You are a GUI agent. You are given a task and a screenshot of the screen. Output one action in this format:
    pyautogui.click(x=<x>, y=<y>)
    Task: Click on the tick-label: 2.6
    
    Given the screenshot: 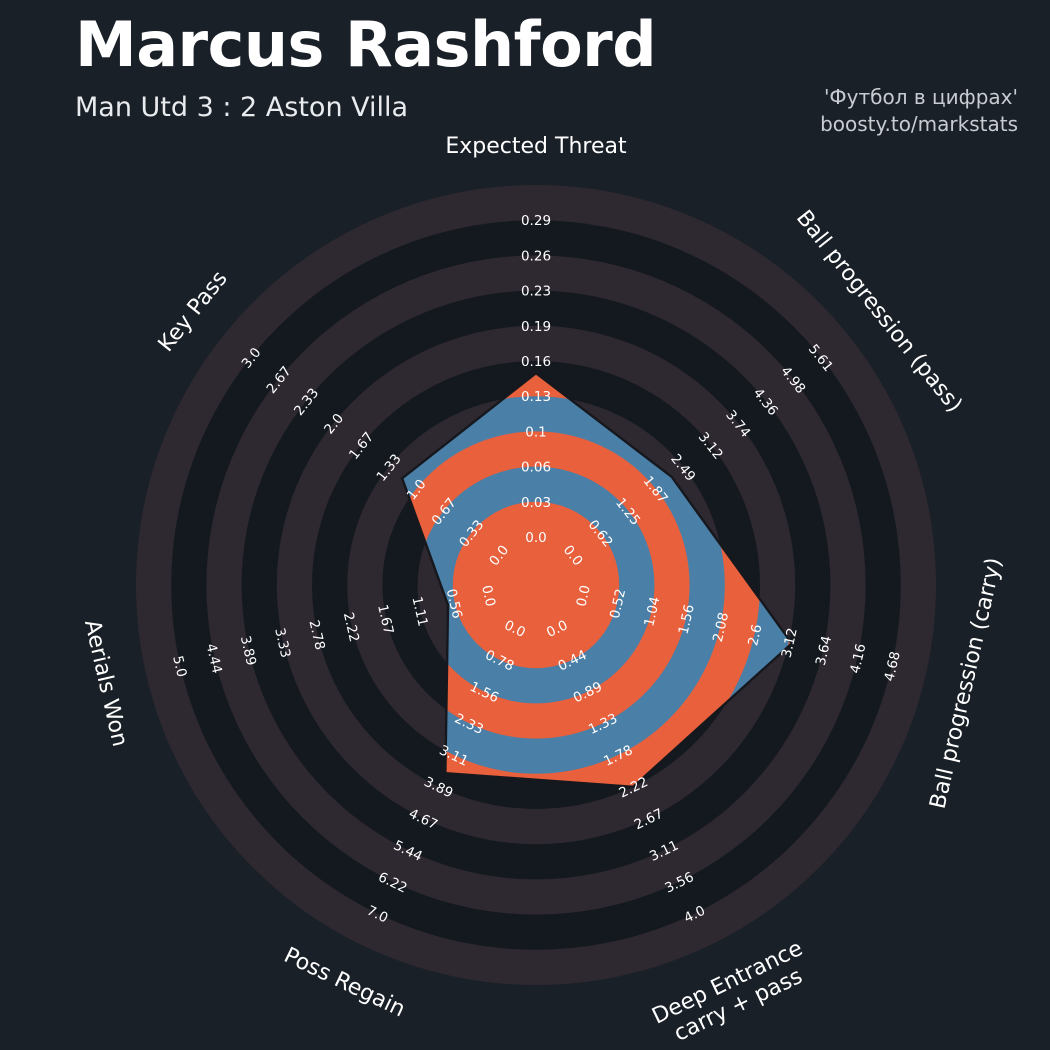 What is the action you would take?
    pyautogui.click(x=755, y=635)
    